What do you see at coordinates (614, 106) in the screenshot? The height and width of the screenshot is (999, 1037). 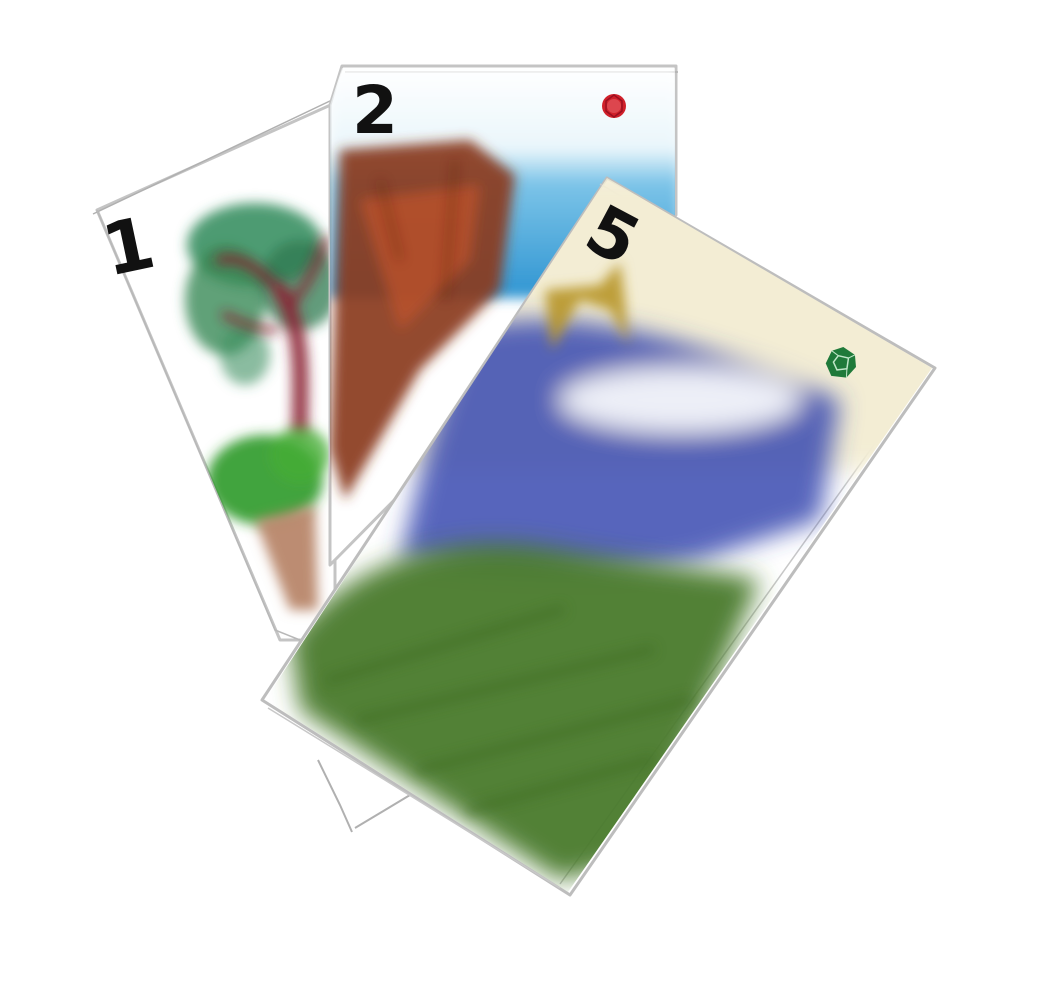 I see `ruby-gem-icon` at bounding box center [614, 106].